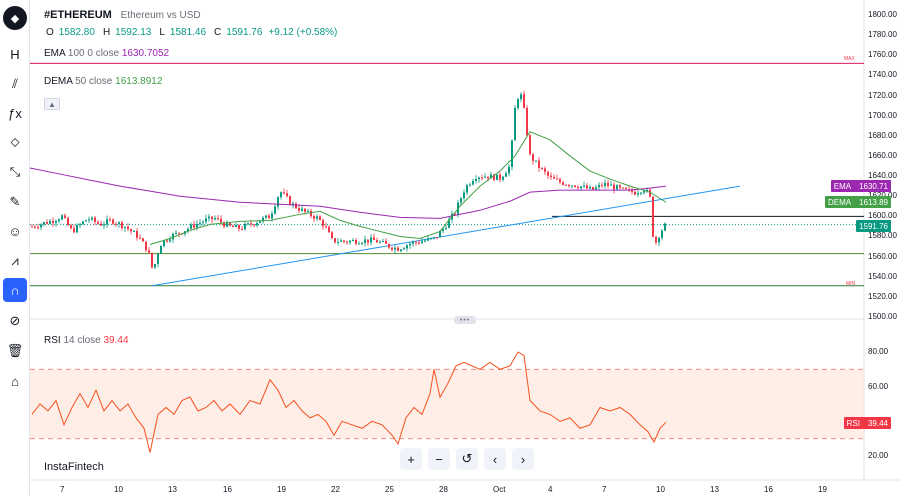  What do you see at coordinates (93, 53) in the screenshot?
I see `ema-params: 100 0 close` at bounding box center [93, 53].